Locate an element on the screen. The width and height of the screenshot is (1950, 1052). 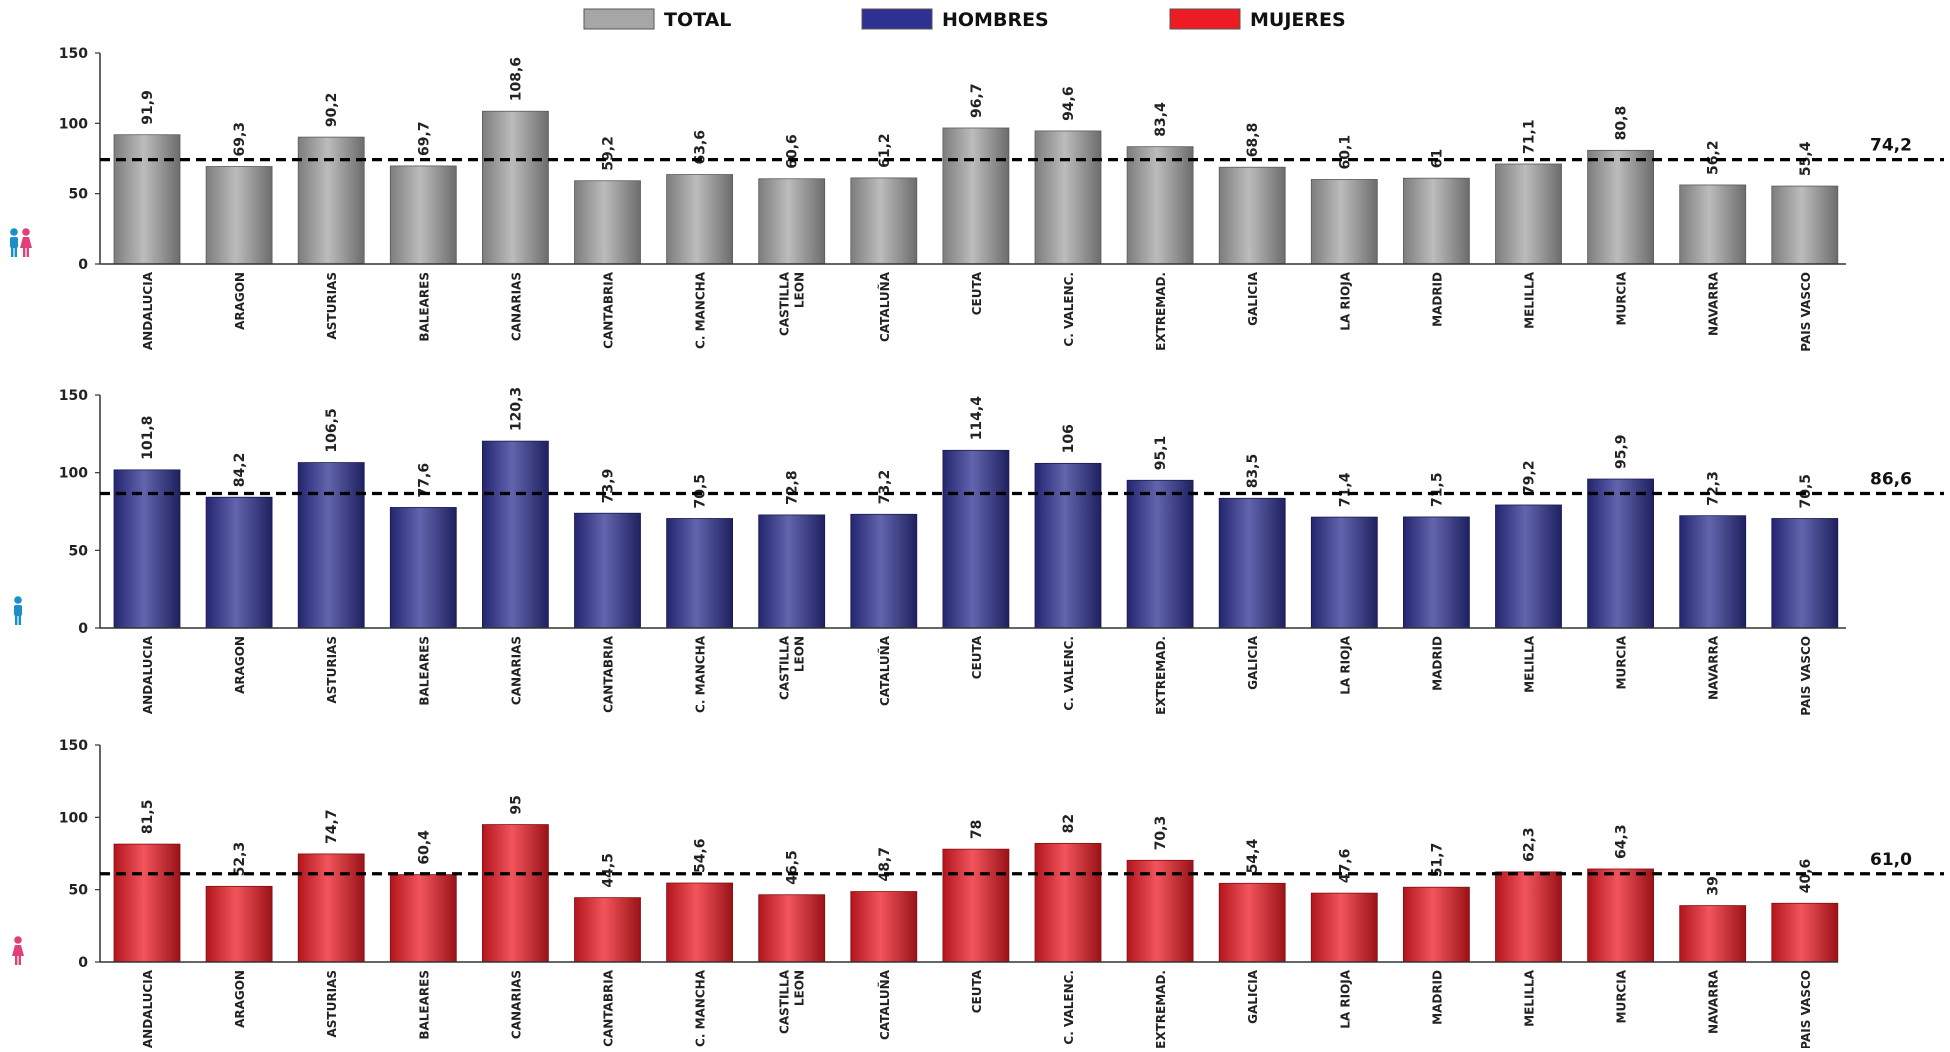
value-label: 40,6 is located at coordinates (1806, 876).